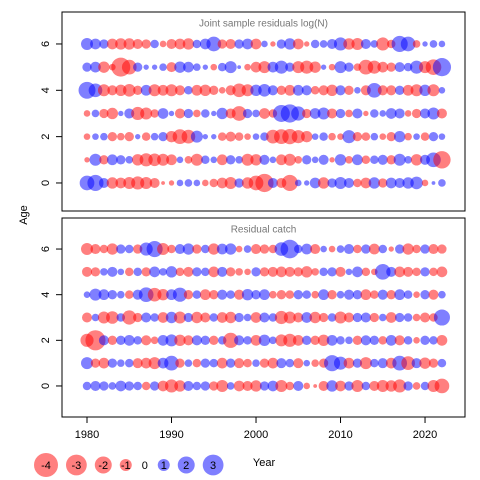  What do you see at coordinates (186, 466) in the screenshot?
I see `legend-label: 2` at bounding box center [186, 466].